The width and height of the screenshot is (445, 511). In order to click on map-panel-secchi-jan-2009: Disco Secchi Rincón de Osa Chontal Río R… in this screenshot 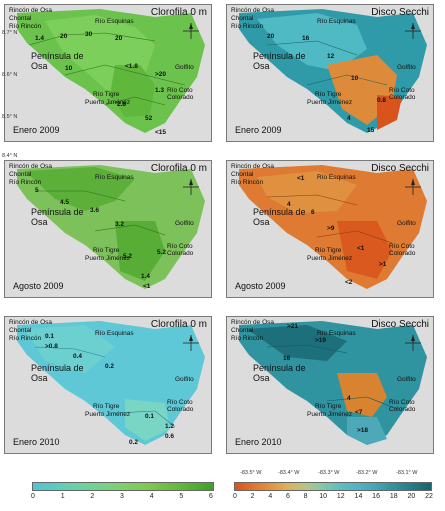, I will do `click(330, 73)`.